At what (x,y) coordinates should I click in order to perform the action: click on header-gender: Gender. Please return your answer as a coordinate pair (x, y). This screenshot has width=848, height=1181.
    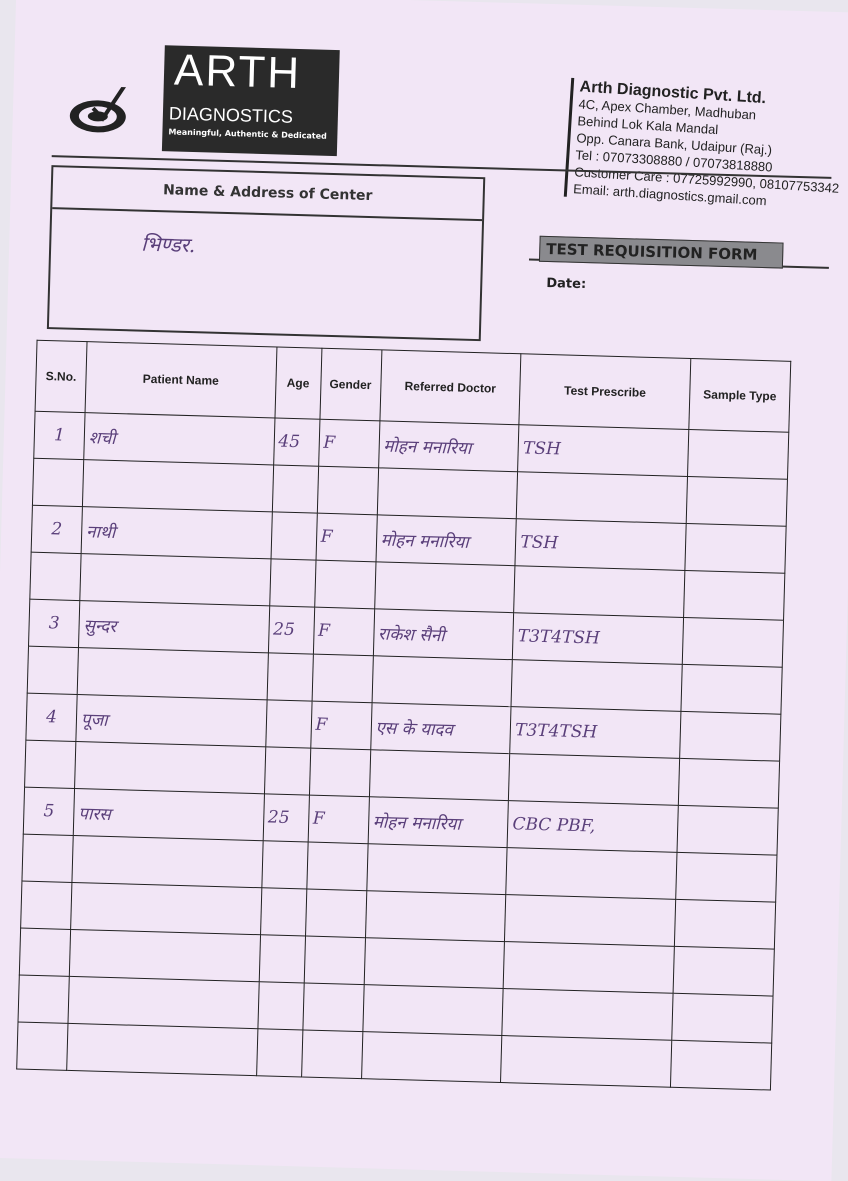
    Looking at the image, I should click on (350, 384).